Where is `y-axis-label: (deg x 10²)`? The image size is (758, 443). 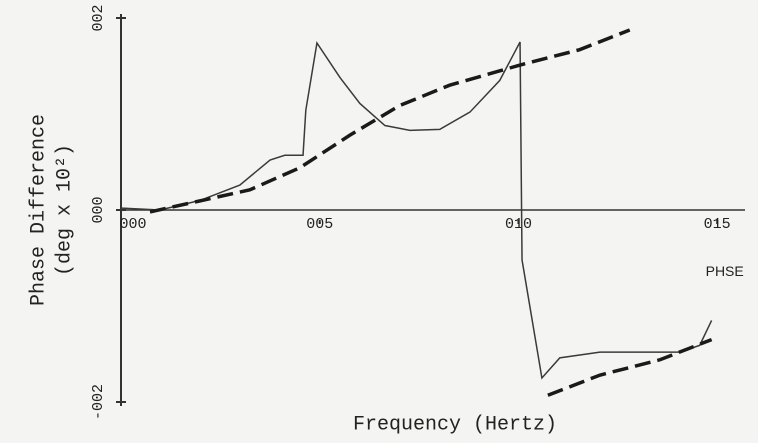
y-axis-label: (deg x 10²) is located at coordinates (64, 210).